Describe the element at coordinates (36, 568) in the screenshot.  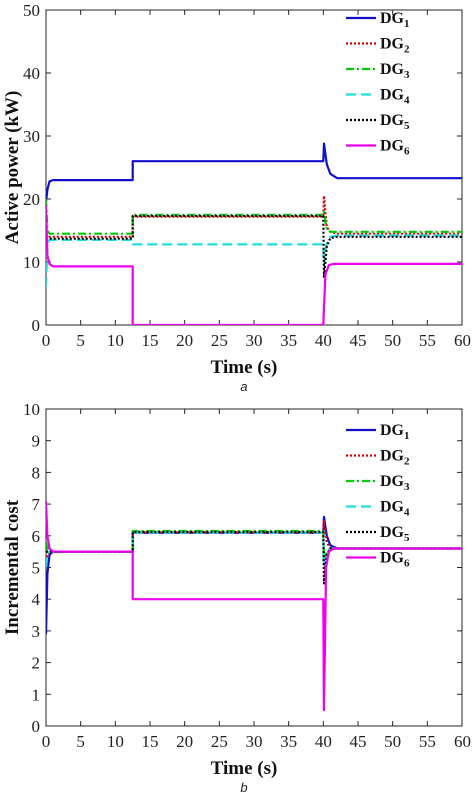
I see `y-tick-label: 5` at that location.